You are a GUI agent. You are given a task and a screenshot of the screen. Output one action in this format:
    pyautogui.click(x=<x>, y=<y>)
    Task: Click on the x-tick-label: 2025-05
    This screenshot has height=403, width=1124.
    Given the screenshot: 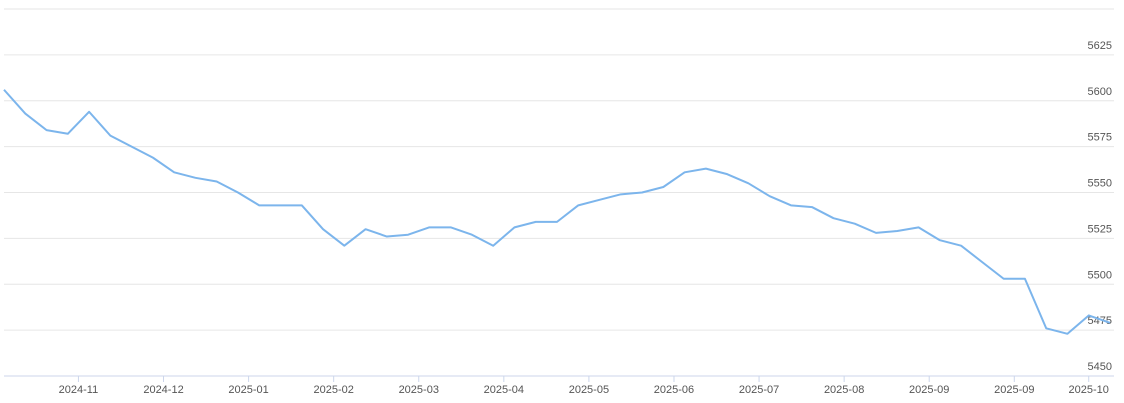 What is the action you would take?
    pyautogui.click(x=589, y=390)
    